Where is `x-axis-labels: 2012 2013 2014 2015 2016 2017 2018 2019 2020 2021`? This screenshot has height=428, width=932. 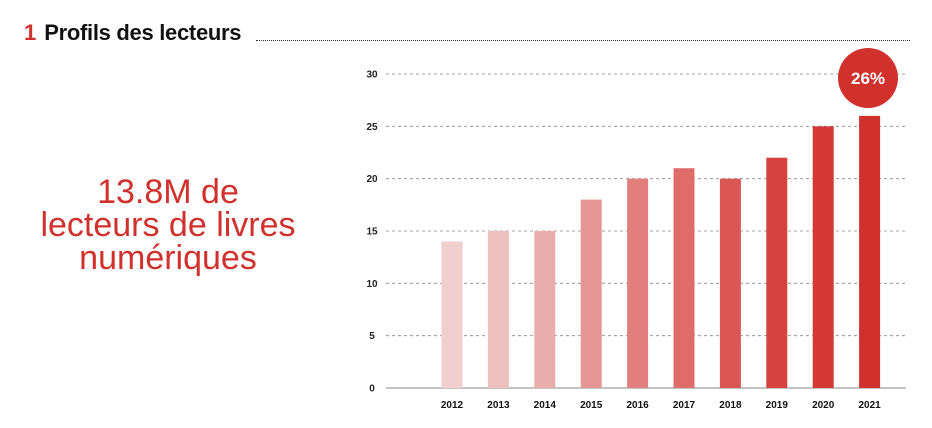
x-axis-labels: 2012 2013 2014 2015 2016 2017 2018 2019 2020 2021 is located at coordinates (661, 405).